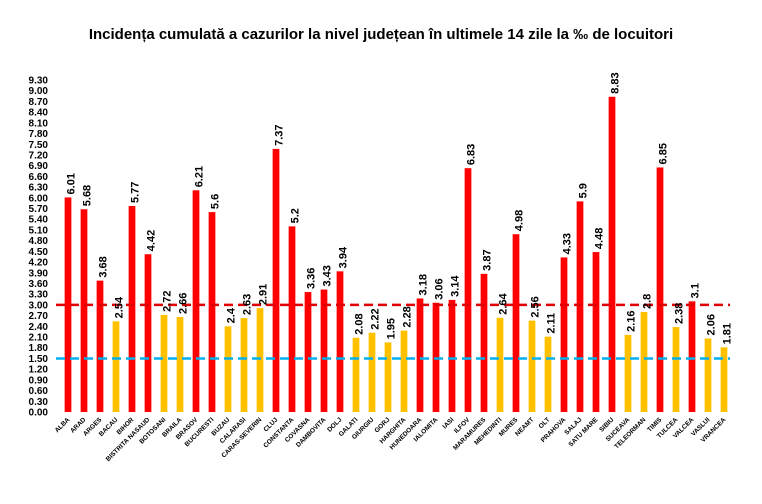  What do you see at coordinates (327, 275) in the screenshot?
I see `data-label: 3.43` at bounding box center [327, 275].